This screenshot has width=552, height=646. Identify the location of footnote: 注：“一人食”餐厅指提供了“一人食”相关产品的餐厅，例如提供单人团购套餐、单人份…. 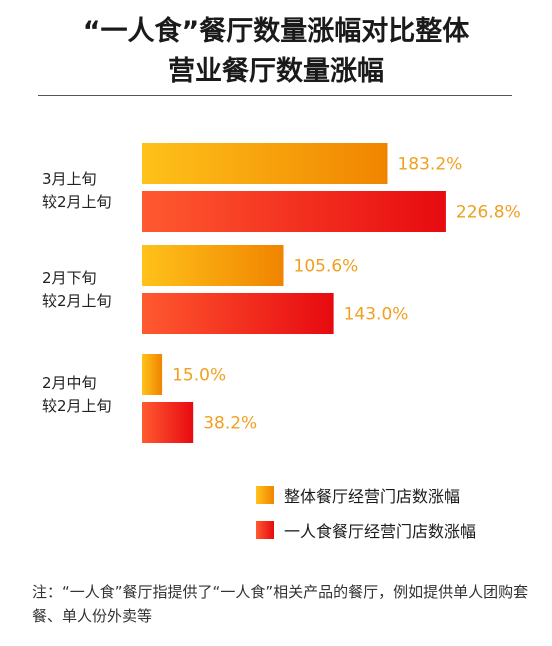
(280, 604).